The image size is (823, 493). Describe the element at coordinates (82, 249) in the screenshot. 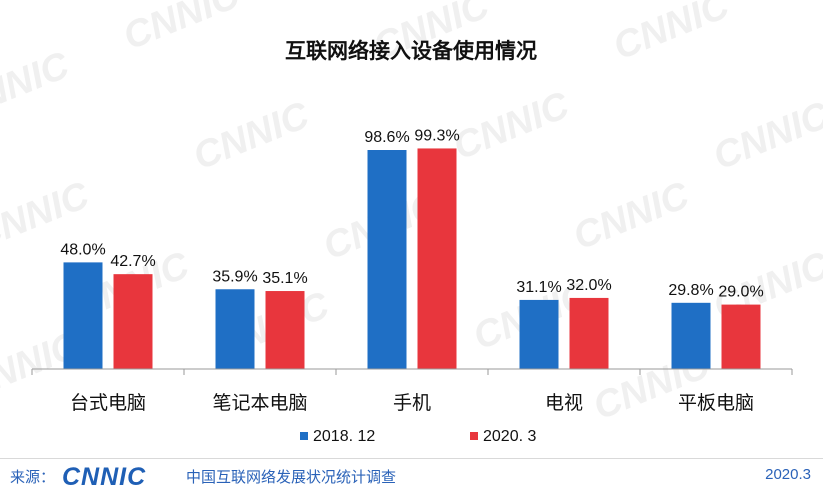

I see `data-label: 48.0%` at that location.